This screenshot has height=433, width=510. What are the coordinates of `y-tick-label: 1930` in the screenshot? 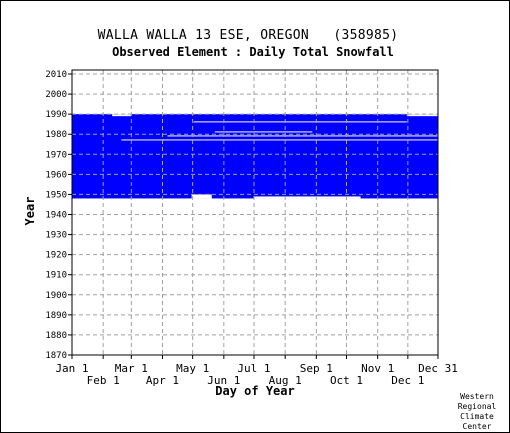 It's located at (56, 236).